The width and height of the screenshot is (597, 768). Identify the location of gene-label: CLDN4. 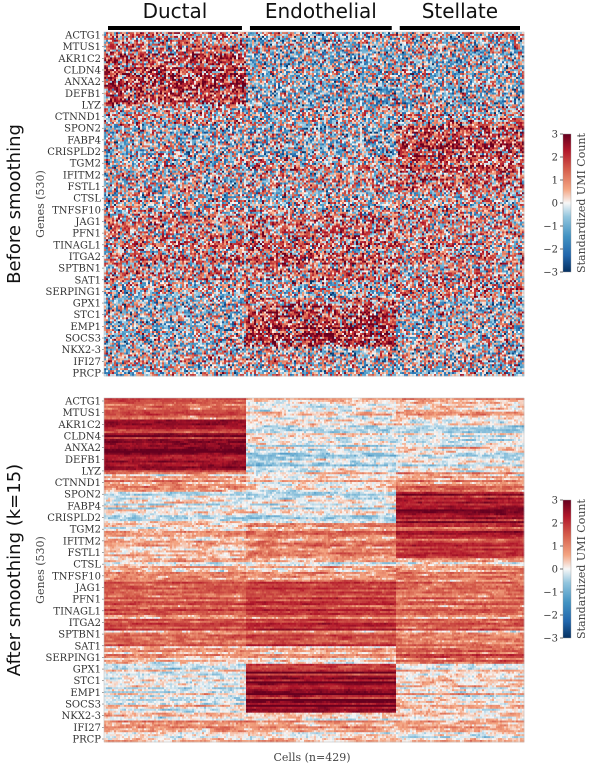
(82, 71).